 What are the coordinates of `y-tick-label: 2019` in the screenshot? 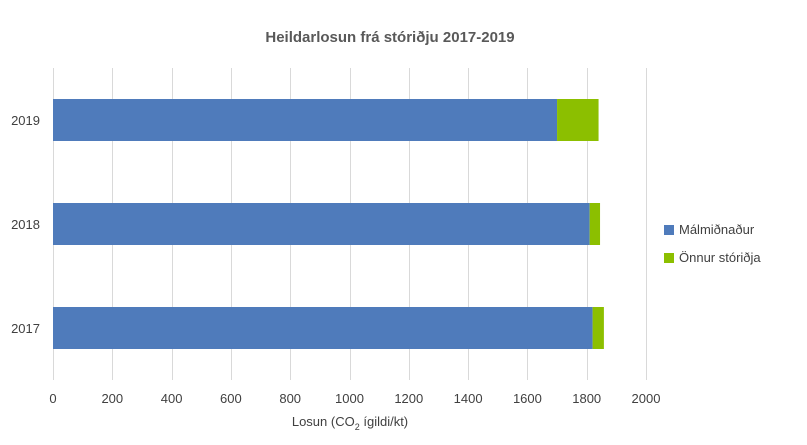 It's located at (25, 120).